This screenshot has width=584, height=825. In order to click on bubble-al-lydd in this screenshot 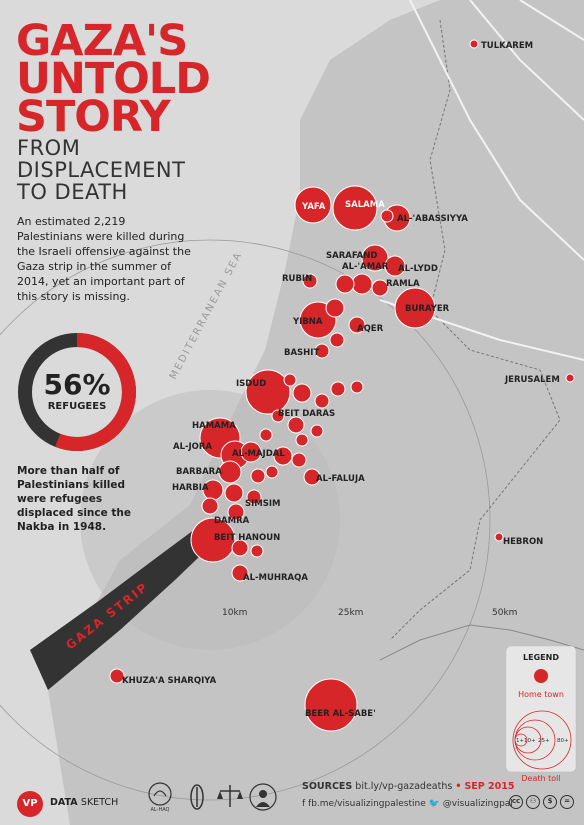, I will do `click(395, 266)`.